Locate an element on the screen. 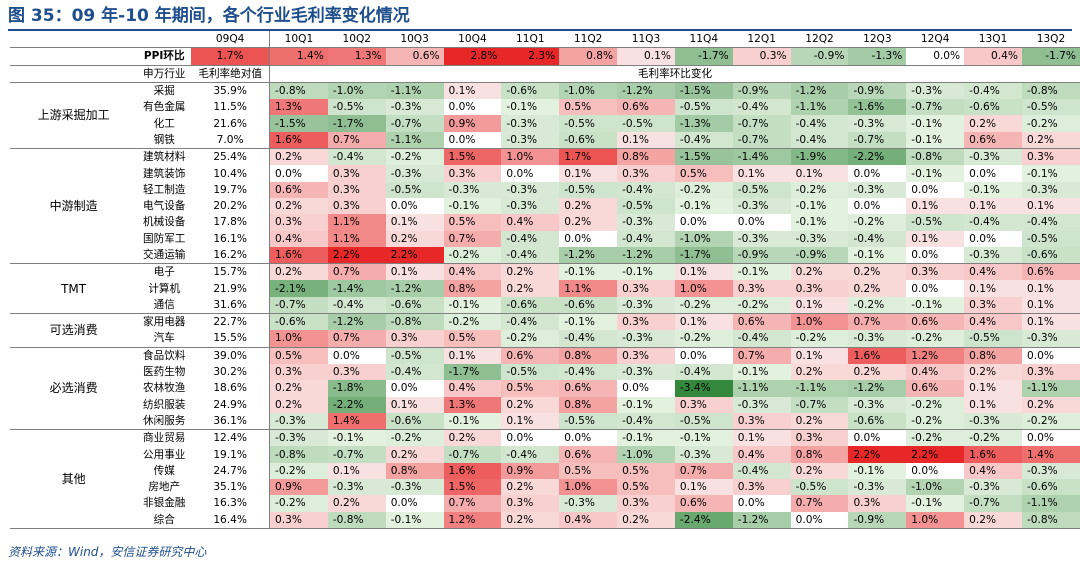 The height and width of the screenshot is (570, 1080). gross-margin-value: 15.7% is located at coordinates (230, 272).